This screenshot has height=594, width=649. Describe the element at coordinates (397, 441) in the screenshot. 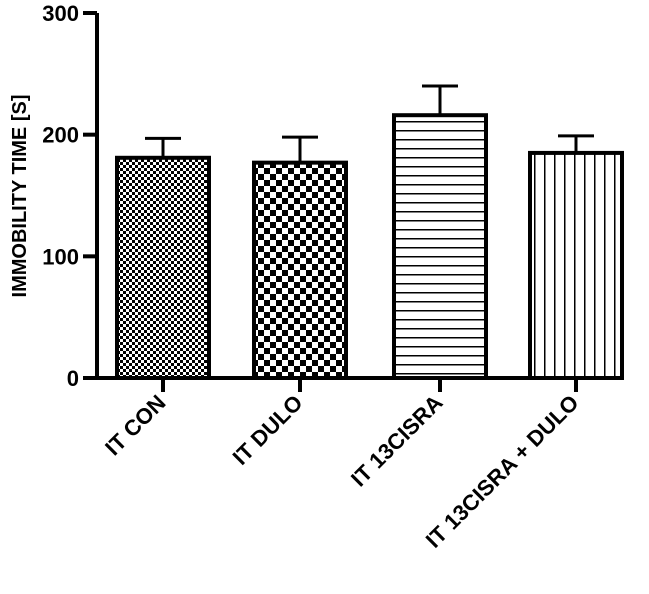

I see `x-category-label: IT 13CISRA` at that location.